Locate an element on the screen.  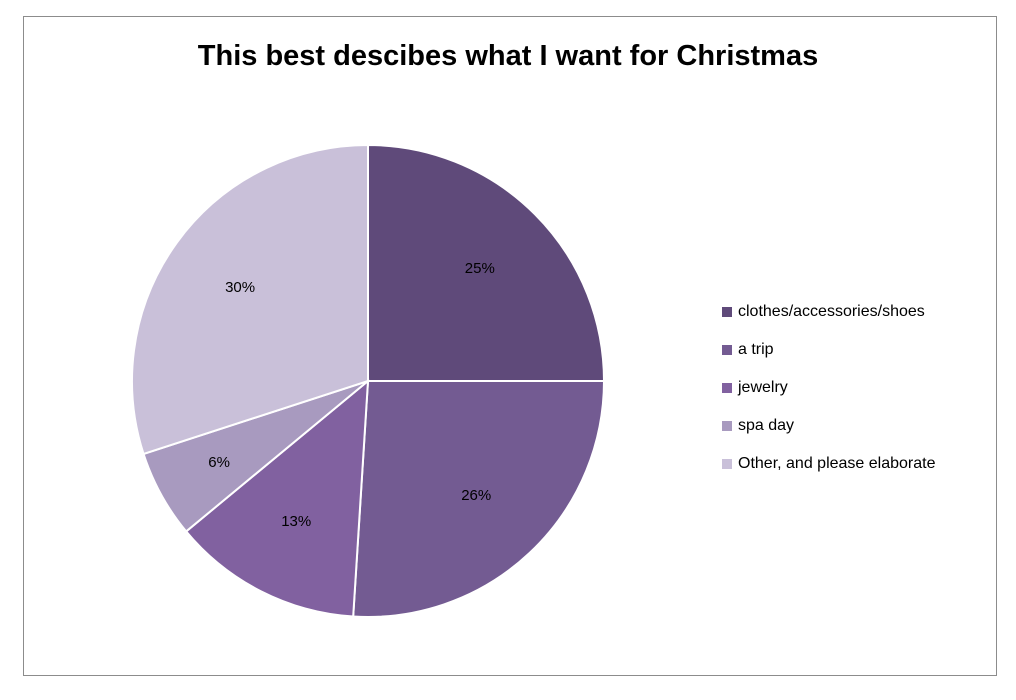
legend-item-other: Other, and please elaborate is located at coordinates (857, 464).